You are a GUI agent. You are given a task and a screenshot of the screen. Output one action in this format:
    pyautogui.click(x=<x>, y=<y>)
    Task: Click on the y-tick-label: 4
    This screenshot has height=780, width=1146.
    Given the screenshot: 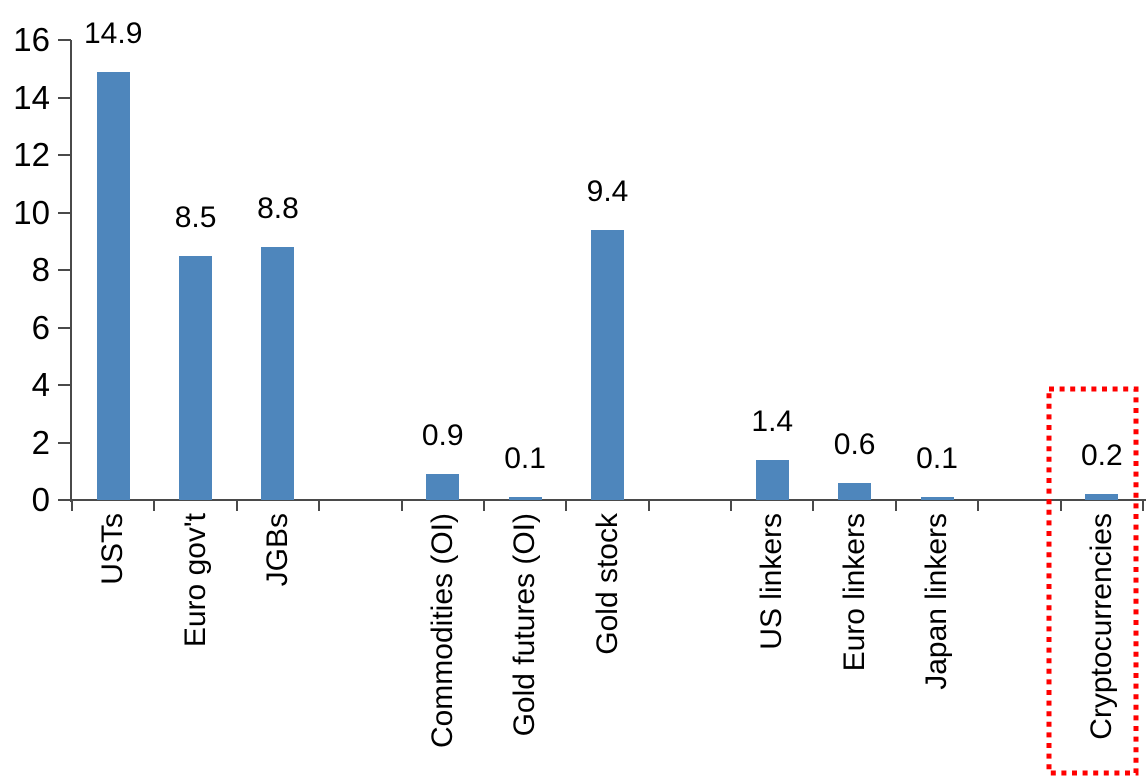 What is the action you would take?
    pyautogui.click(x=40, y=384)
    